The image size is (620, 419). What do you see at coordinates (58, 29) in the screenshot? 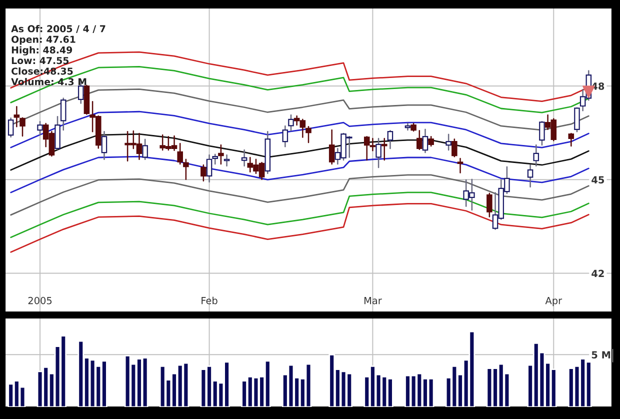
I see `annotation: As Of: 2005 / 4 / 7` at bounding box center [58, 29].